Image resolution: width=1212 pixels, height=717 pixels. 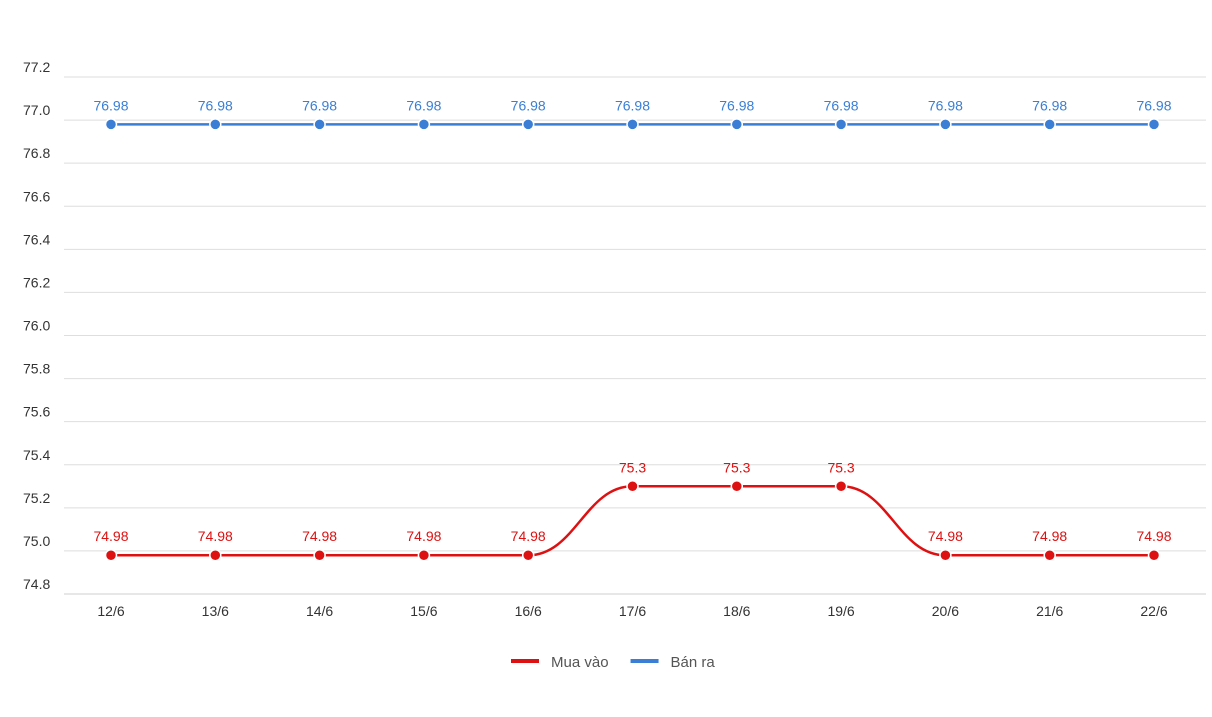 What do you see at coordinates (528, 611) in the screenshot?
I see `x-tick-label: 16/6` at bounding box center [528, 611].